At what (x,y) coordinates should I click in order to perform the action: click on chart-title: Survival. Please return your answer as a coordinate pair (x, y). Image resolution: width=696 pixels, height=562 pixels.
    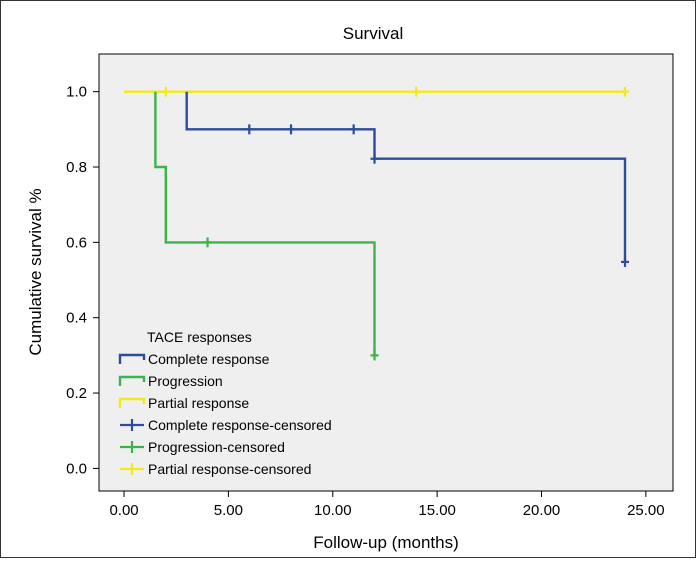
    Looking at the image, I should click on (373, 33).